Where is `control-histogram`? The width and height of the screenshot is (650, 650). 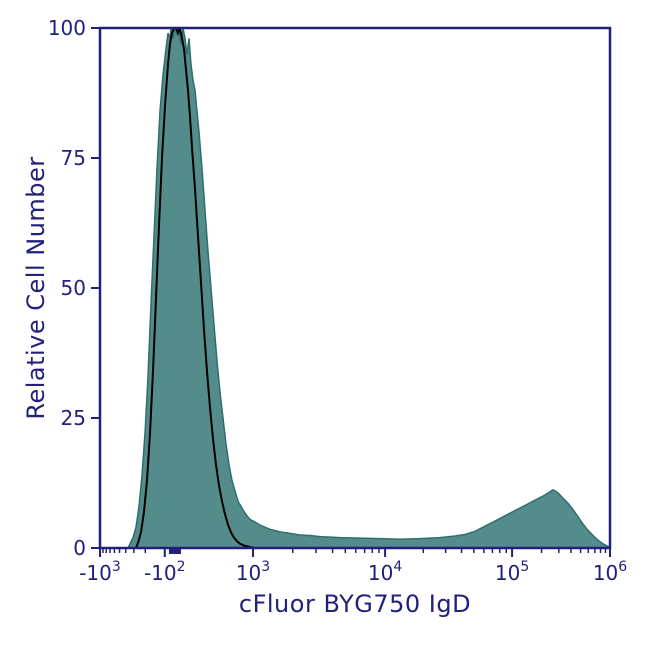
control-histogram is located at coordinates (195, 288).